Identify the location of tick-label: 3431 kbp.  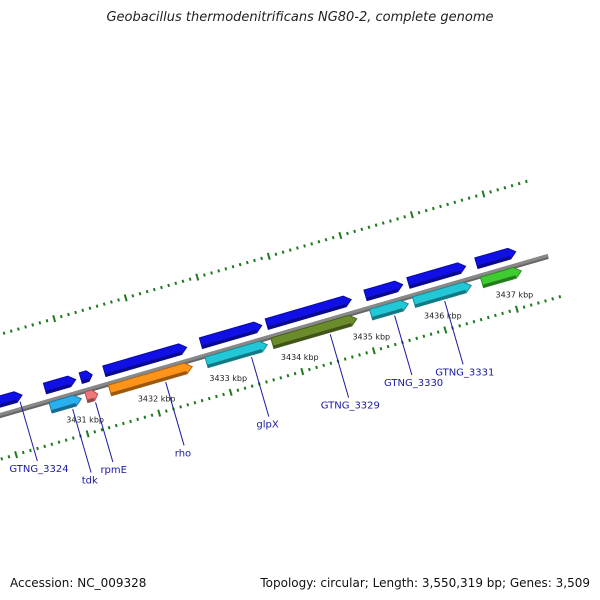
(85, 419).